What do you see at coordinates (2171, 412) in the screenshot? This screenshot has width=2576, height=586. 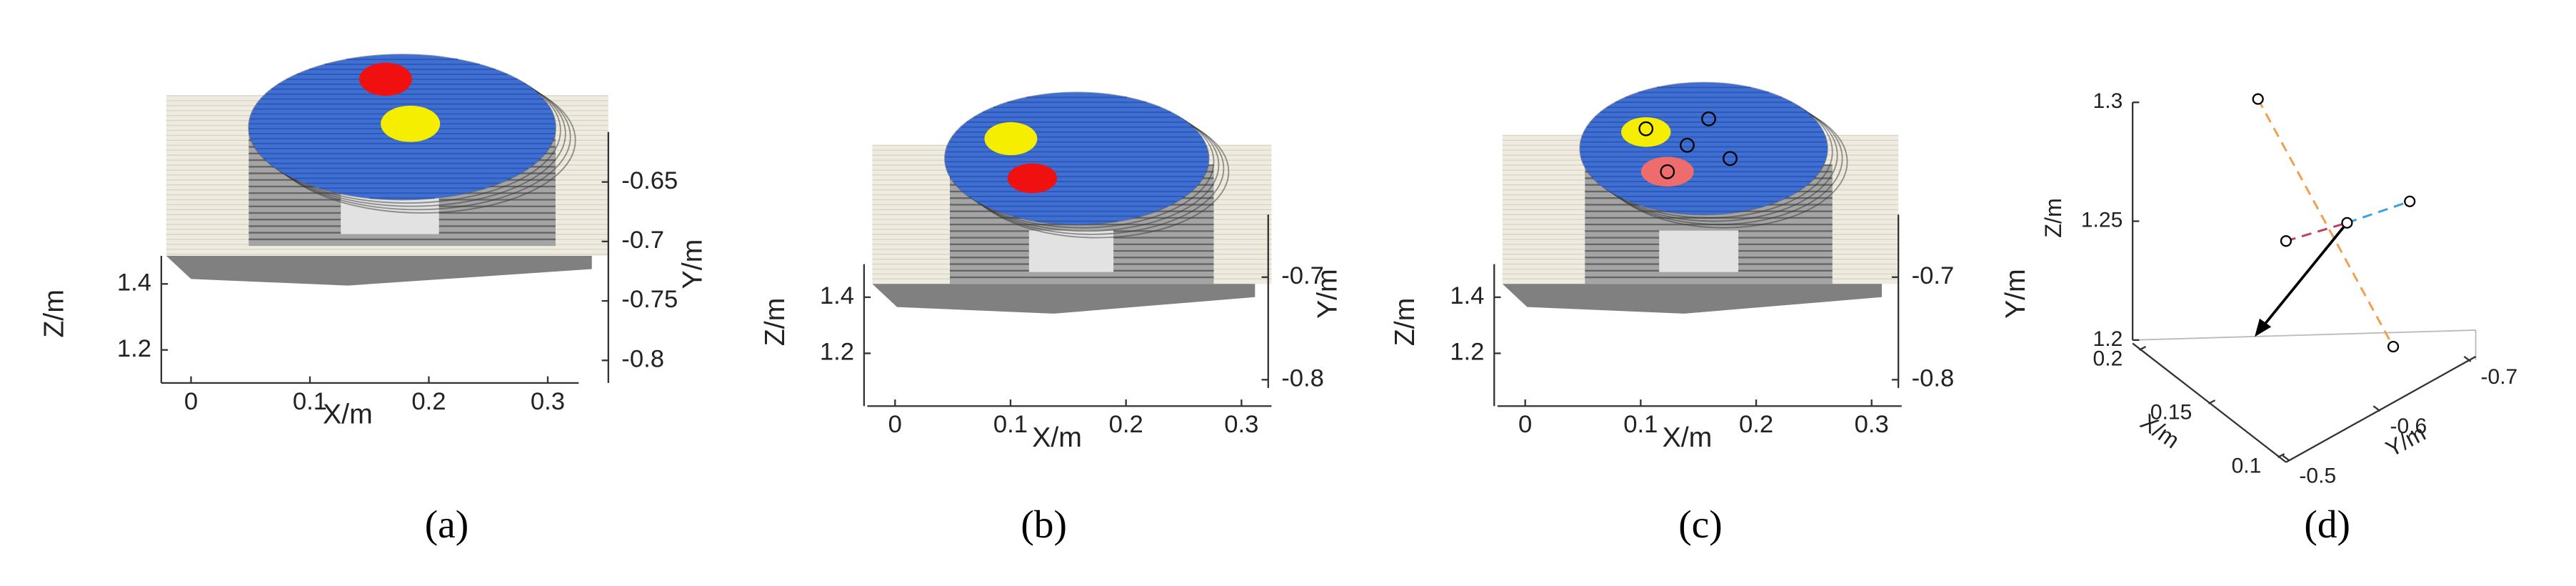 I see `x-tick-label: 0.15` at bounding box center [2171, 412].